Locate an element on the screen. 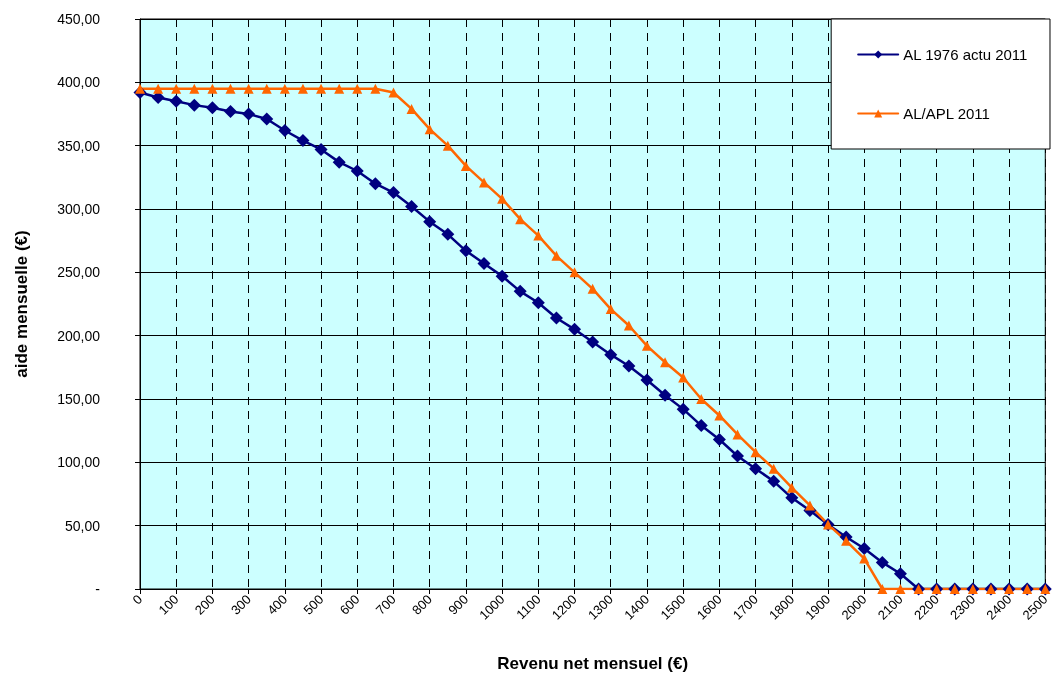 The width and height of the screenshot is (1052, 677). y-tick-label: 100,00 is located at coordinates (79, 462).